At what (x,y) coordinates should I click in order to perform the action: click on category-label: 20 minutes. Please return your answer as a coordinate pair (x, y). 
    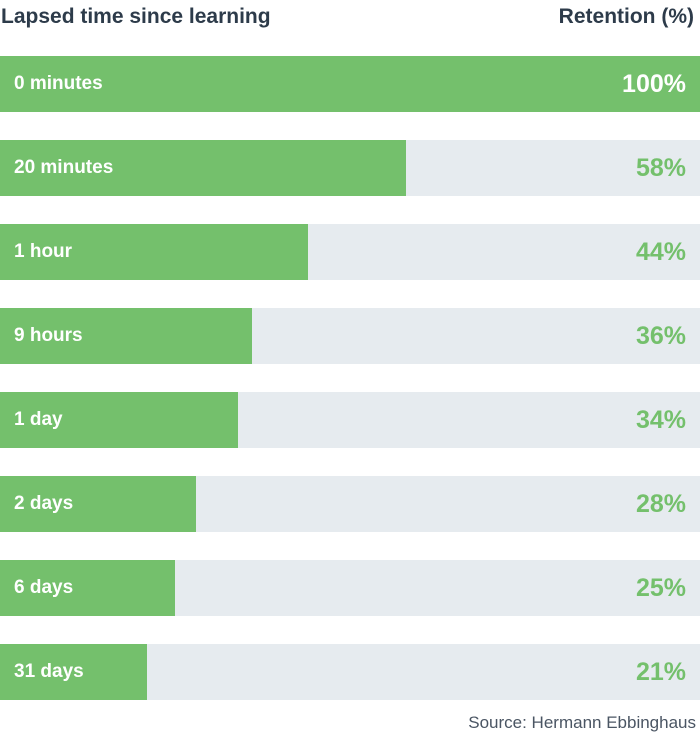
    Looking at the image, I should click on (64, 167).